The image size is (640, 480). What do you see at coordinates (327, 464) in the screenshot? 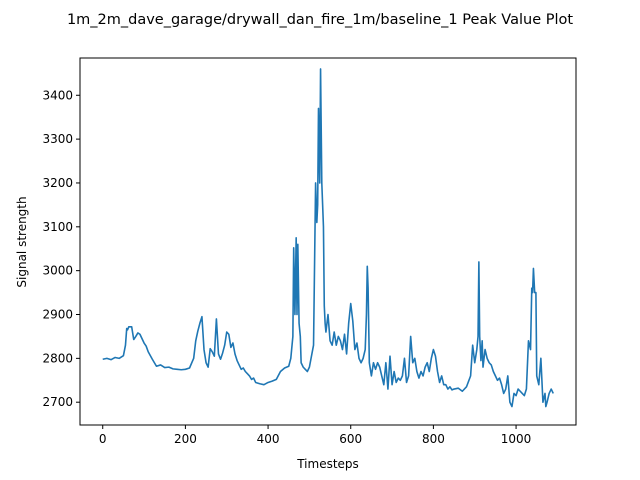
I see `x-axis-label: Timesteps` at bounding box center [327, 464].